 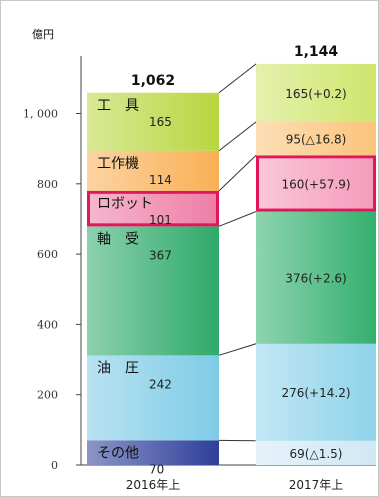 I want to click on segment-value-label: 101, so click(x=160, y=220).